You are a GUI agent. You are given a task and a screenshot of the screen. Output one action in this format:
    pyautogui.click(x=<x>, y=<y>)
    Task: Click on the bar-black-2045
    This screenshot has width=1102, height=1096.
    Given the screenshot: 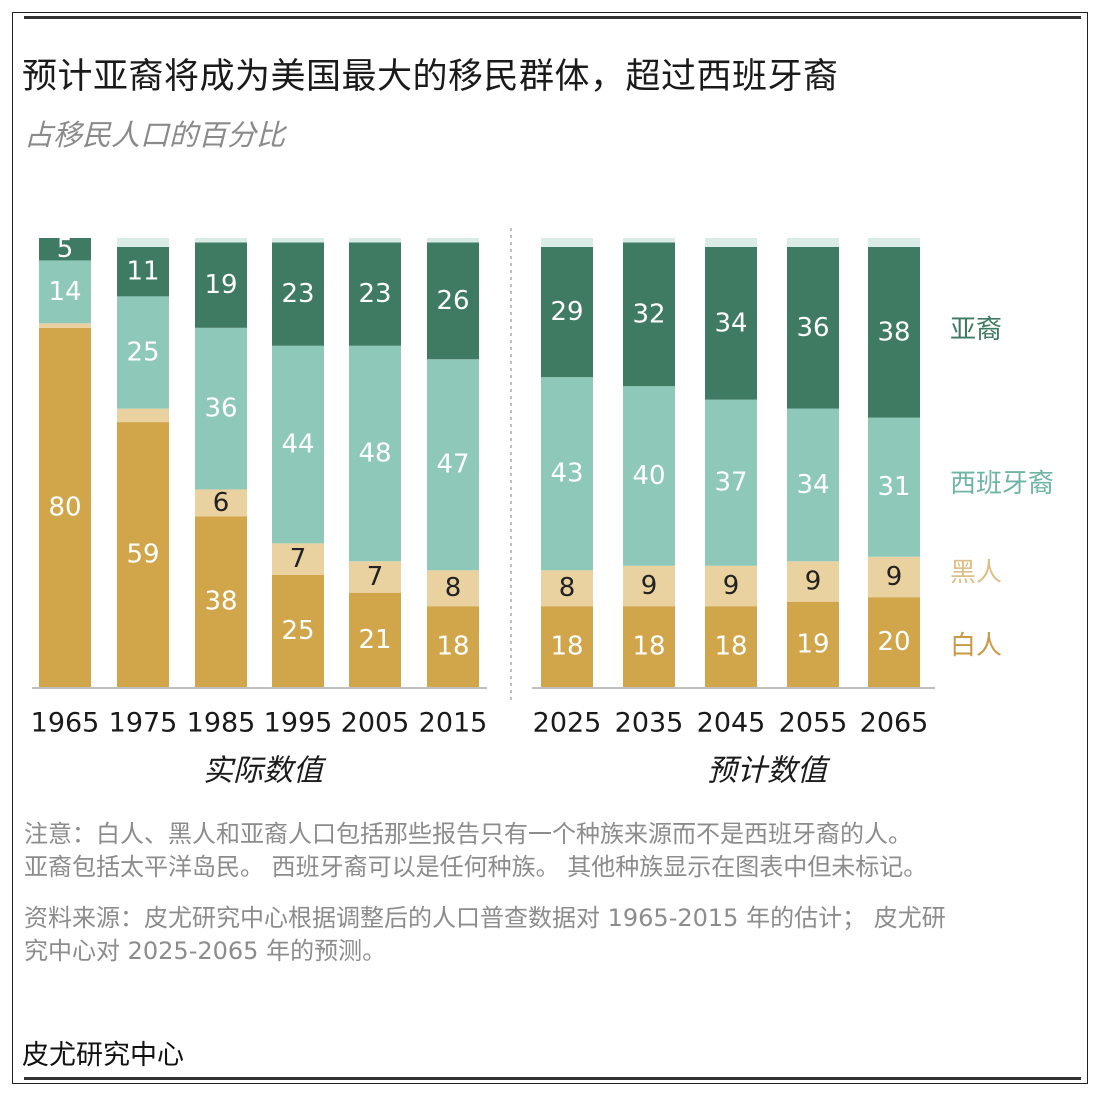 What is the action you would take?
    pyautogui.click(x=731, y=586)
    